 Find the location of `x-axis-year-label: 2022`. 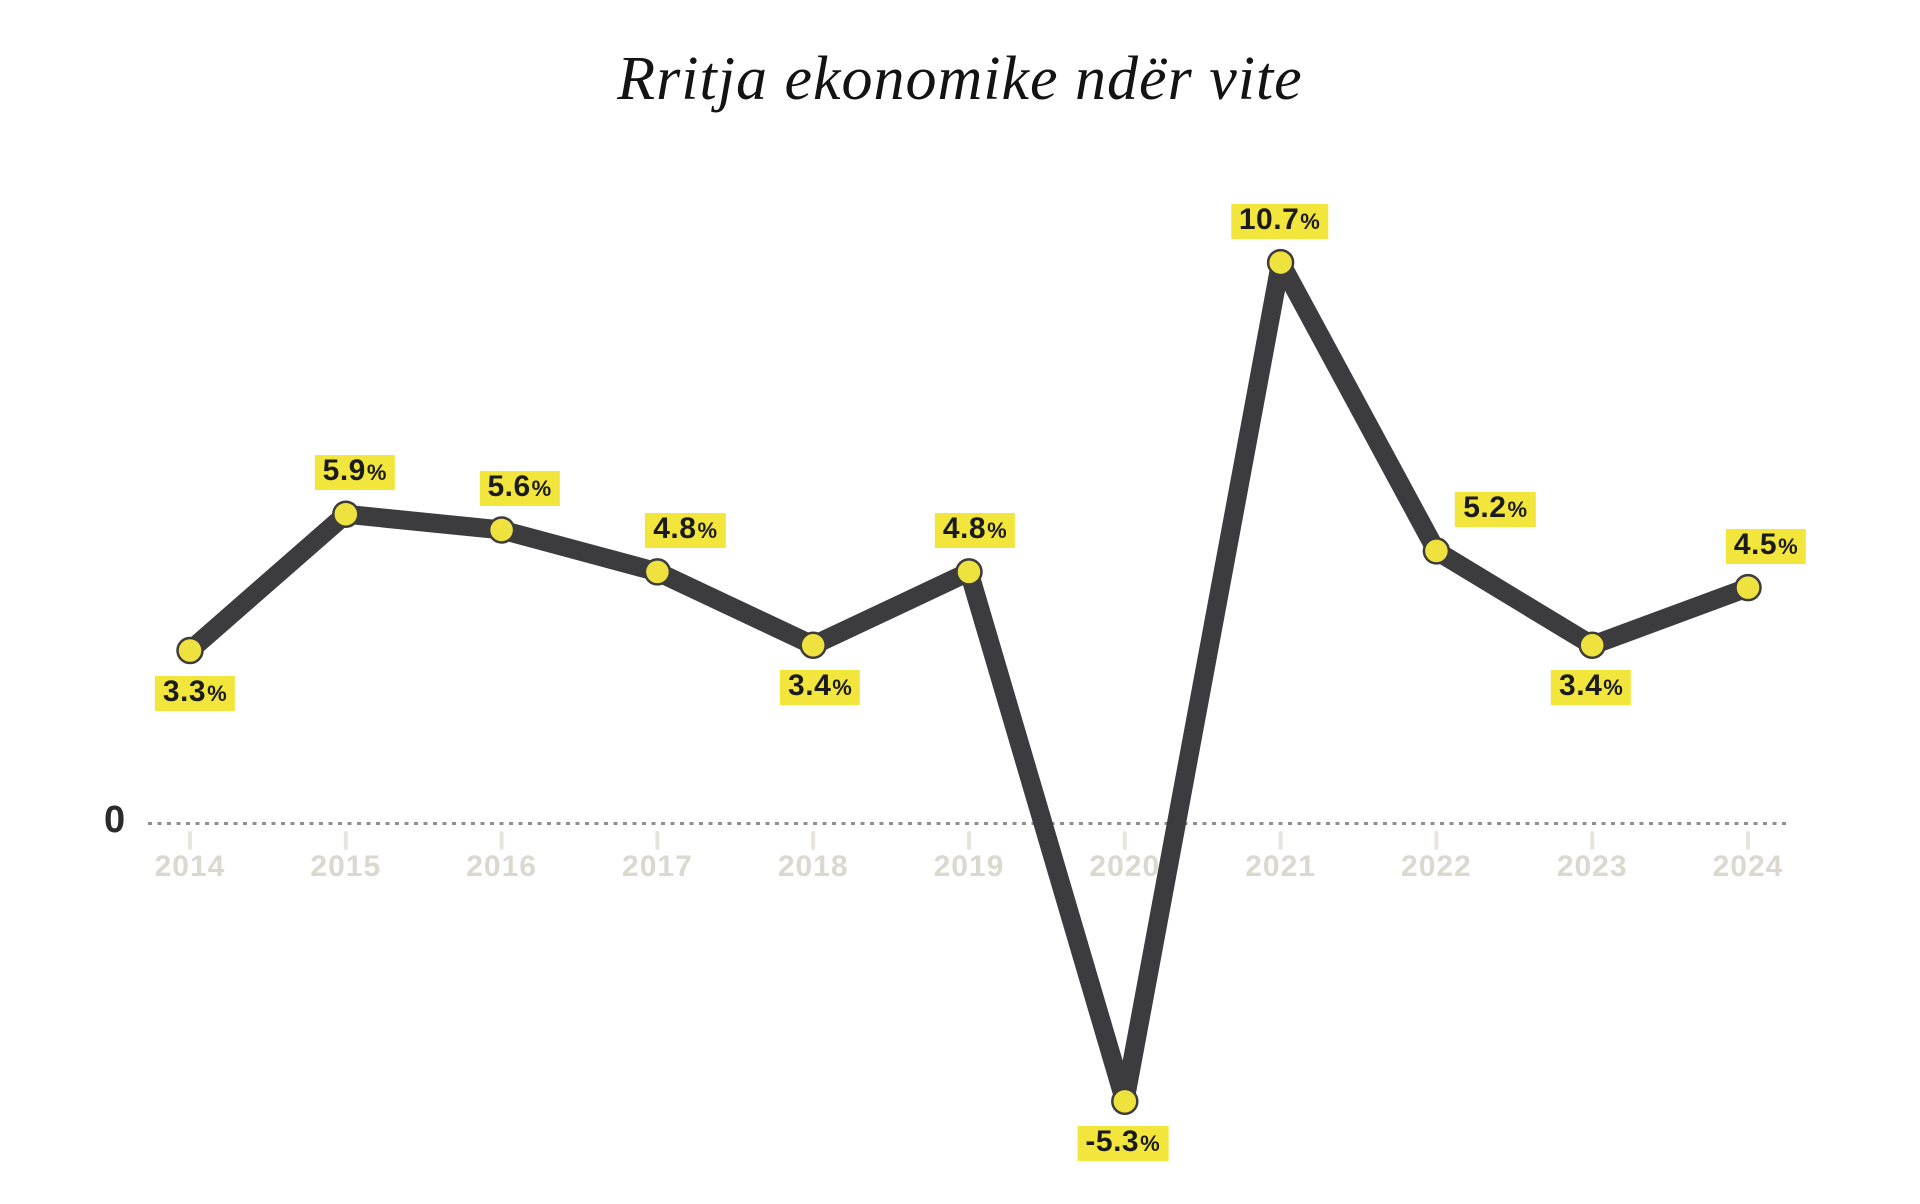

x-axis-year-label: 2022 is located at coordinates (1436, 866).